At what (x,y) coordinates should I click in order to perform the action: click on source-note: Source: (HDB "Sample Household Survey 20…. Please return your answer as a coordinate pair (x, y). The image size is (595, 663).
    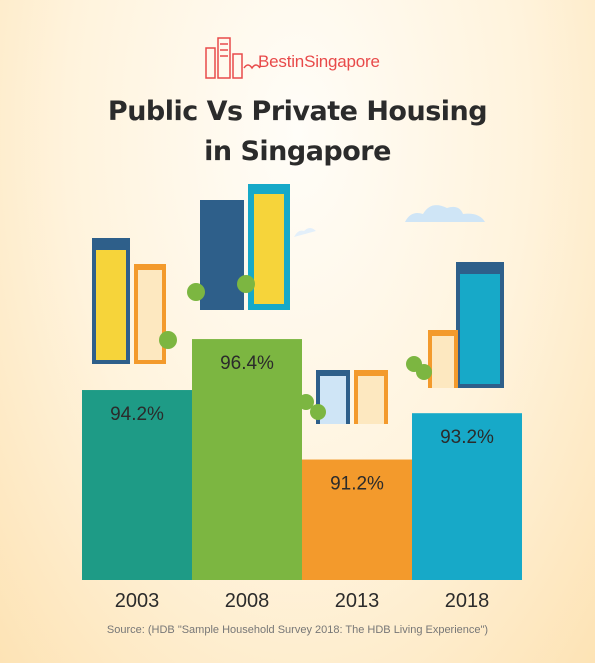
    Looking at the image, I should click on (297, 630).